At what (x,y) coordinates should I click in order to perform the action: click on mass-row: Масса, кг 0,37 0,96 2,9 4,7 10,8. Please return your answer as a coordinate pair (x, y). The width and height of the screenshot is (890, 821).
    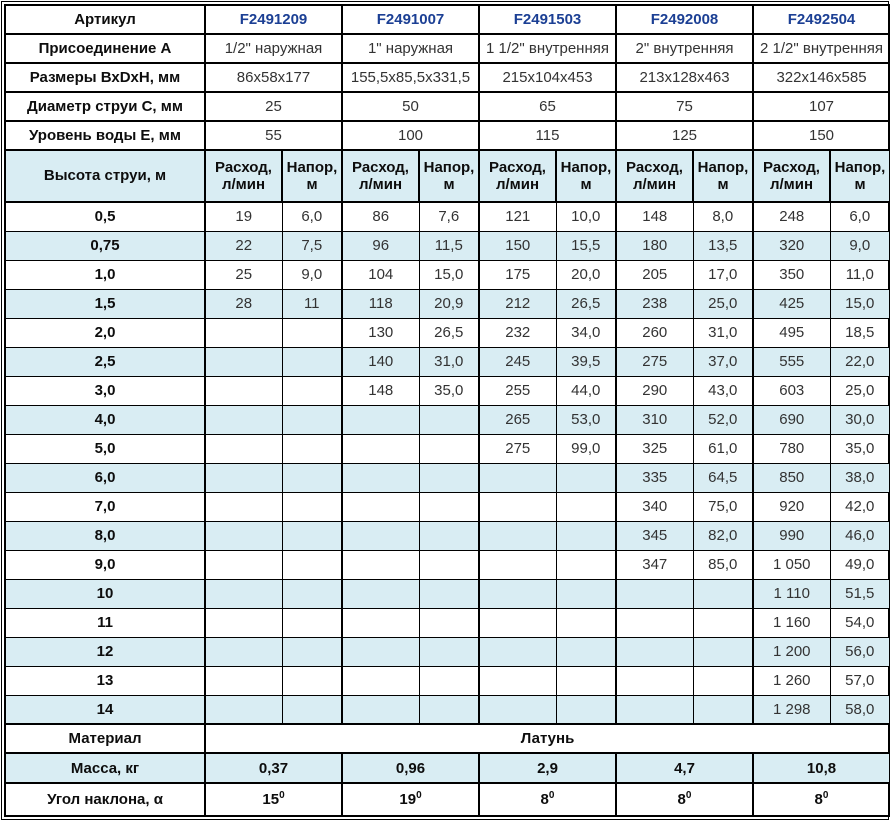
    Looking at the image, I should click on (447, 768).